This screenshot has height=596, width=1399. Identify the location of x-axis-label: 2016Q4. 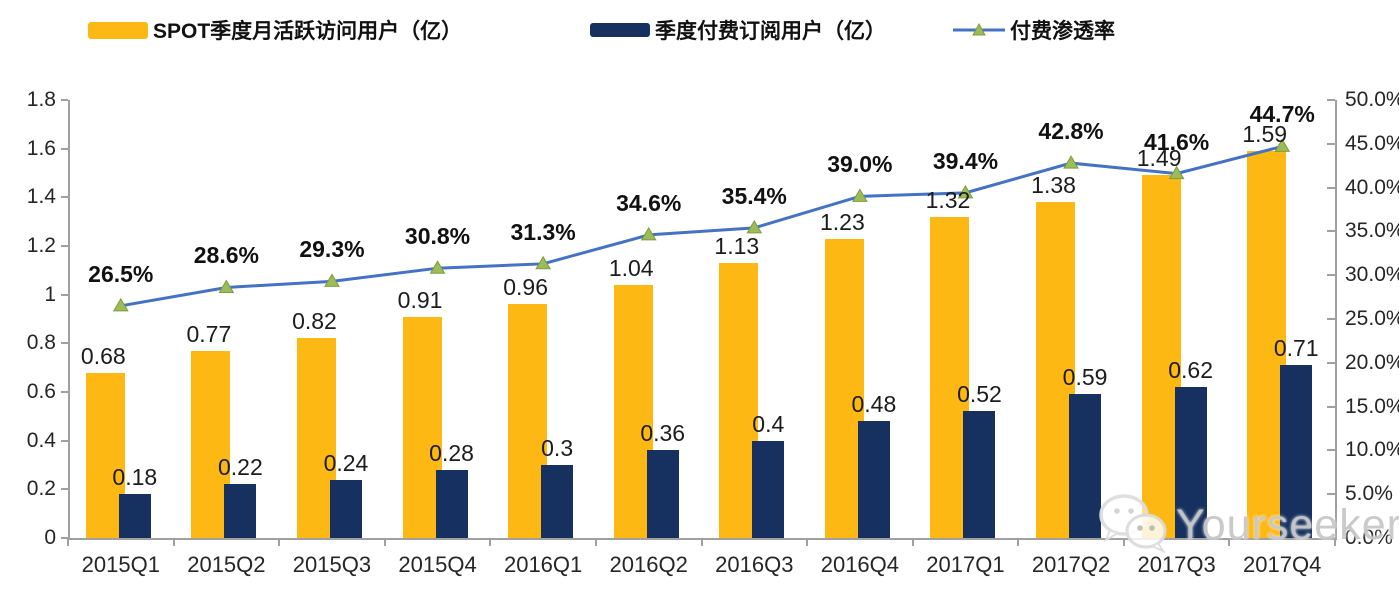
(860, 564).